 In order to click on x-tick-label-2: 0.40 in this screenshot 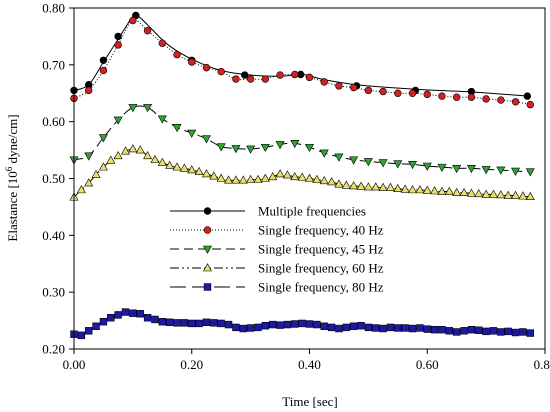, I will do `click(309, 364)`.